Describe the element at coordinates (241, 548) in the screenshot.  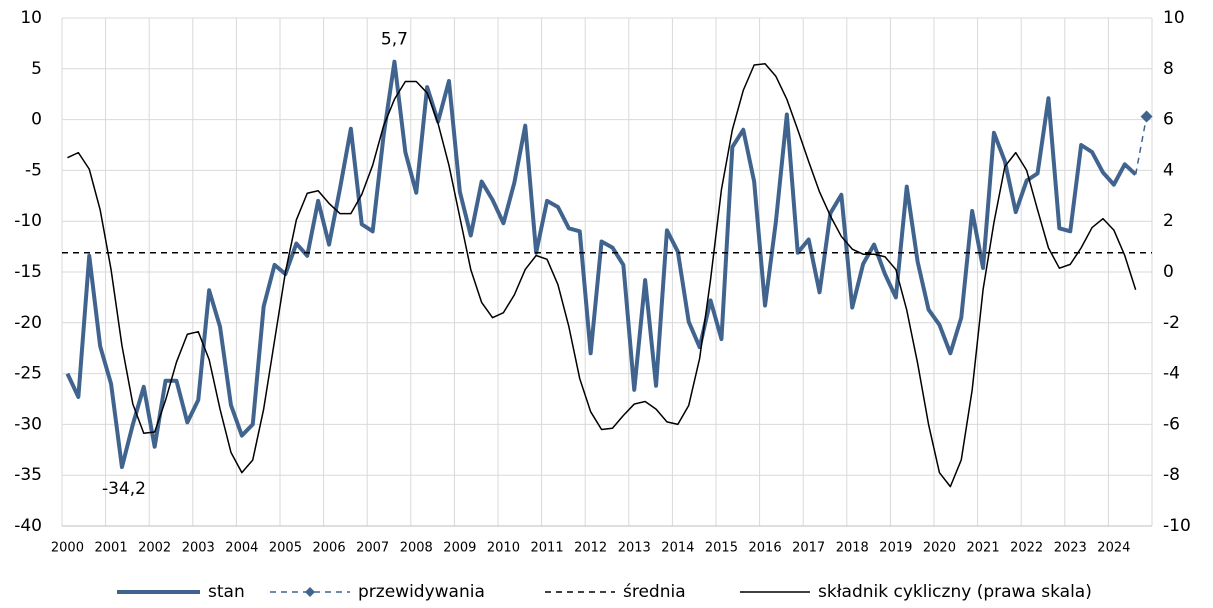
I see `x-tick-label: 2004` at that location.